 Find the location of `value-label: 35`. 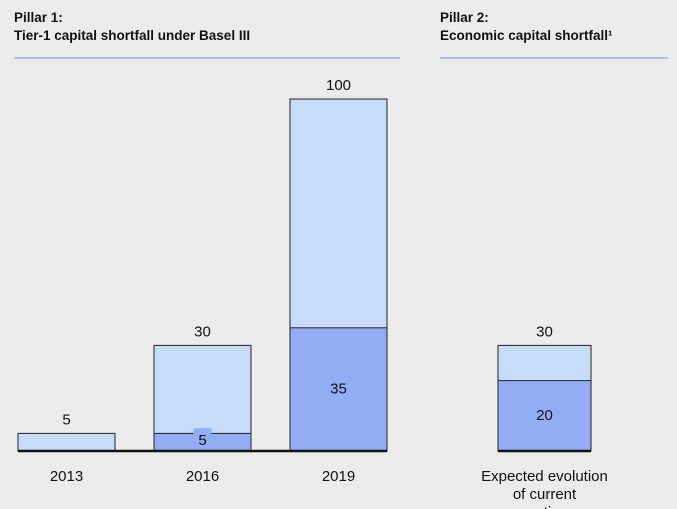

value-label: 35 is located at coordinates (338, 388).